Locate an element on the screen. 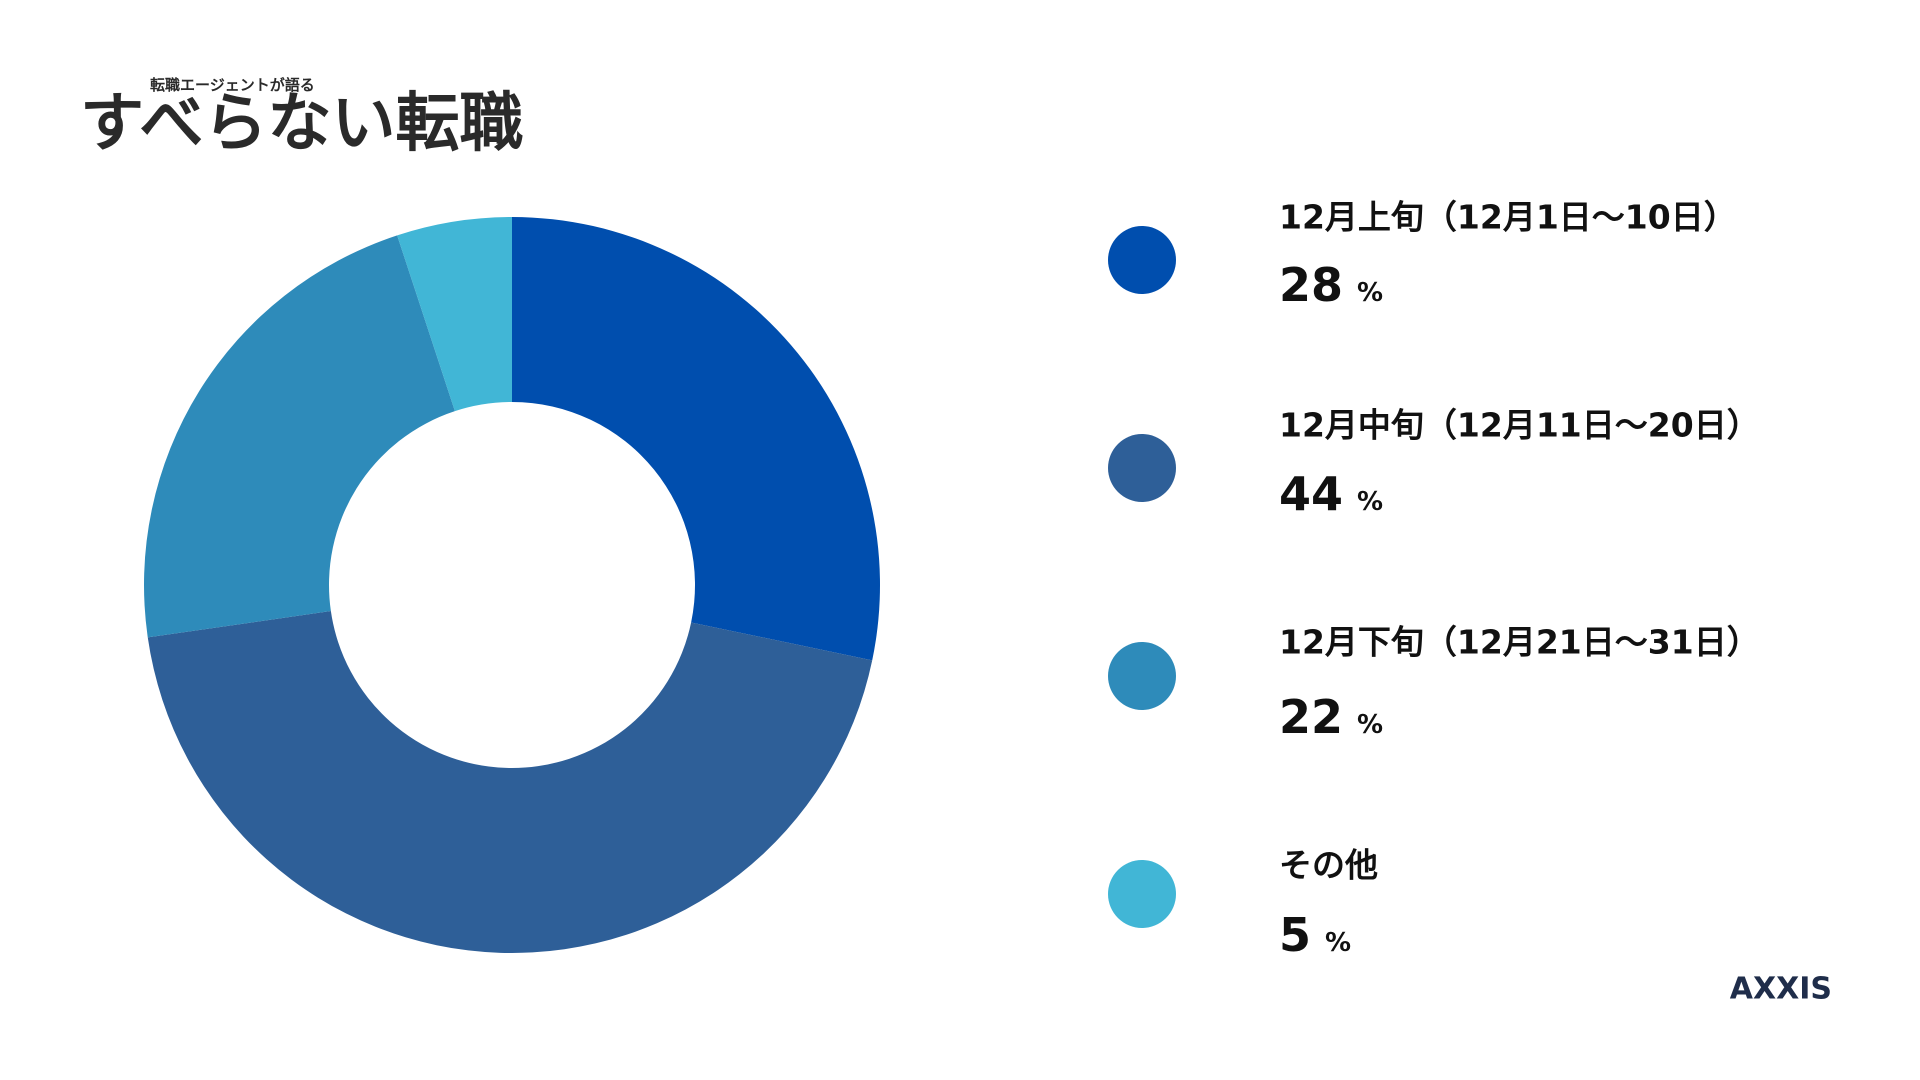 Image resolution: width=1920 pixels, height=1080 pixels. legend-label: 12月上旬（12月1日〜10日） is located at coordinates (1508, 217).